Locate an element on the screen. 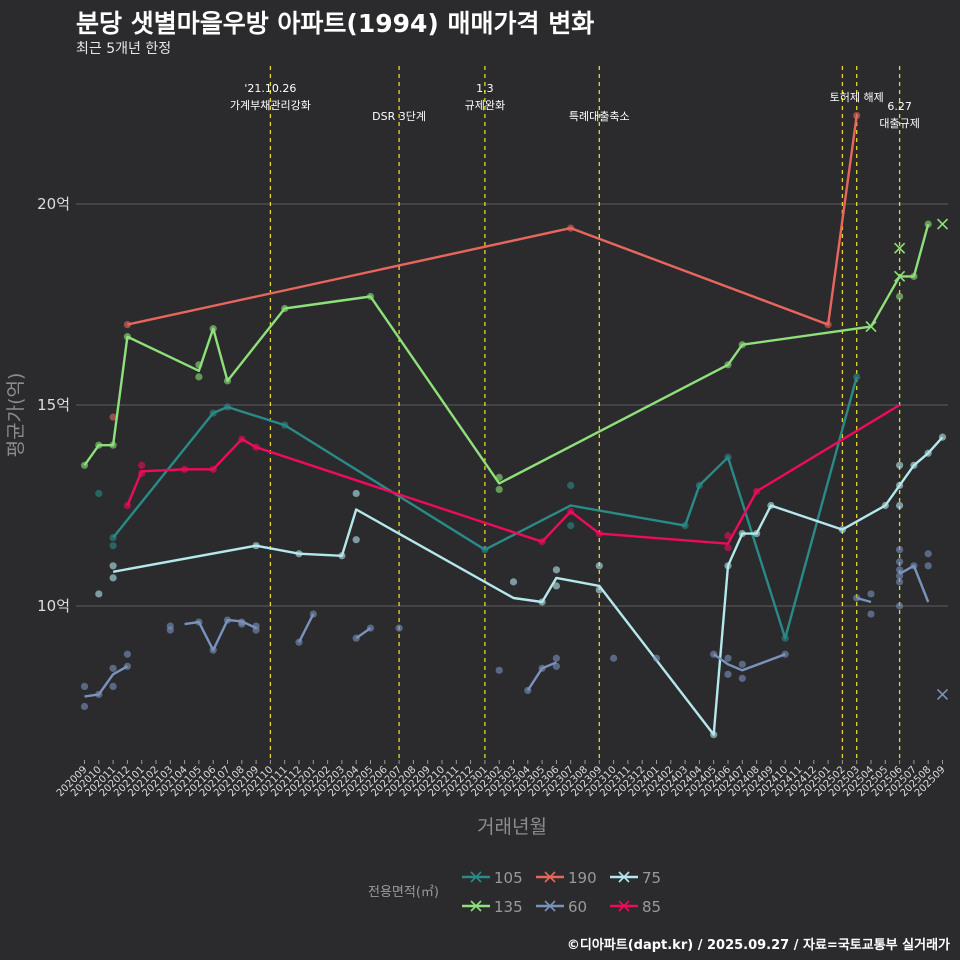 The image size is (960, 960). legend: 전용면적(㎡) 105 190 75 135 60 85 is located at coordinates (514, 892).